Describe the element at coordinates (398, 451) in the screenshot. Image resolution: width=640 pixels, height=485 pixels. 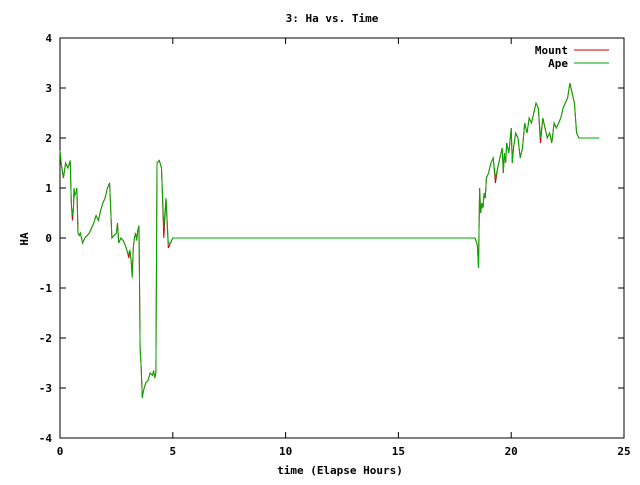
I see `x-tick-label: 15` at that location.